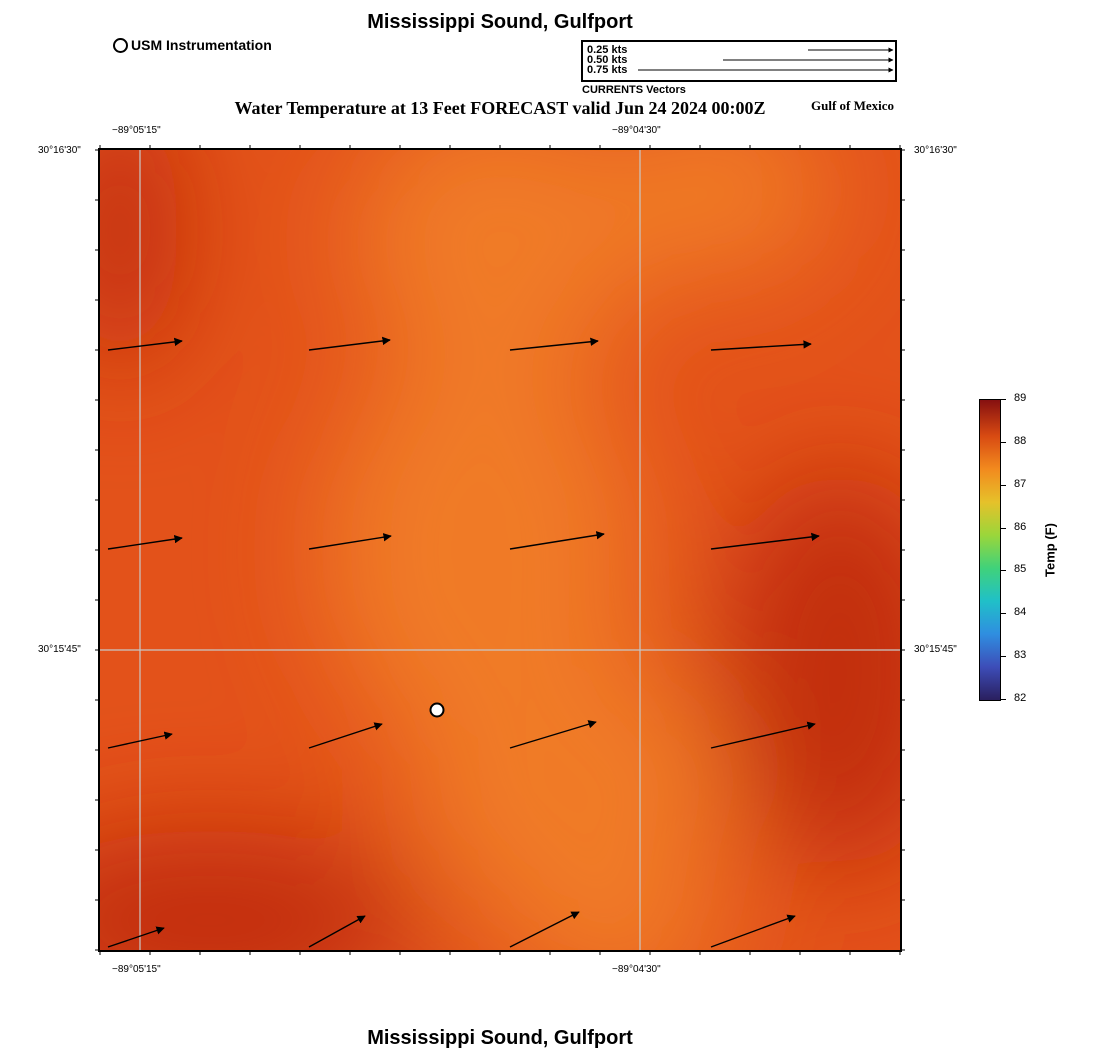 The image size is (1100, 1050). Describe the element at coordinates (136, 130) in the screenshot. I see `lon-label-top: −89°05'15"` at that location.